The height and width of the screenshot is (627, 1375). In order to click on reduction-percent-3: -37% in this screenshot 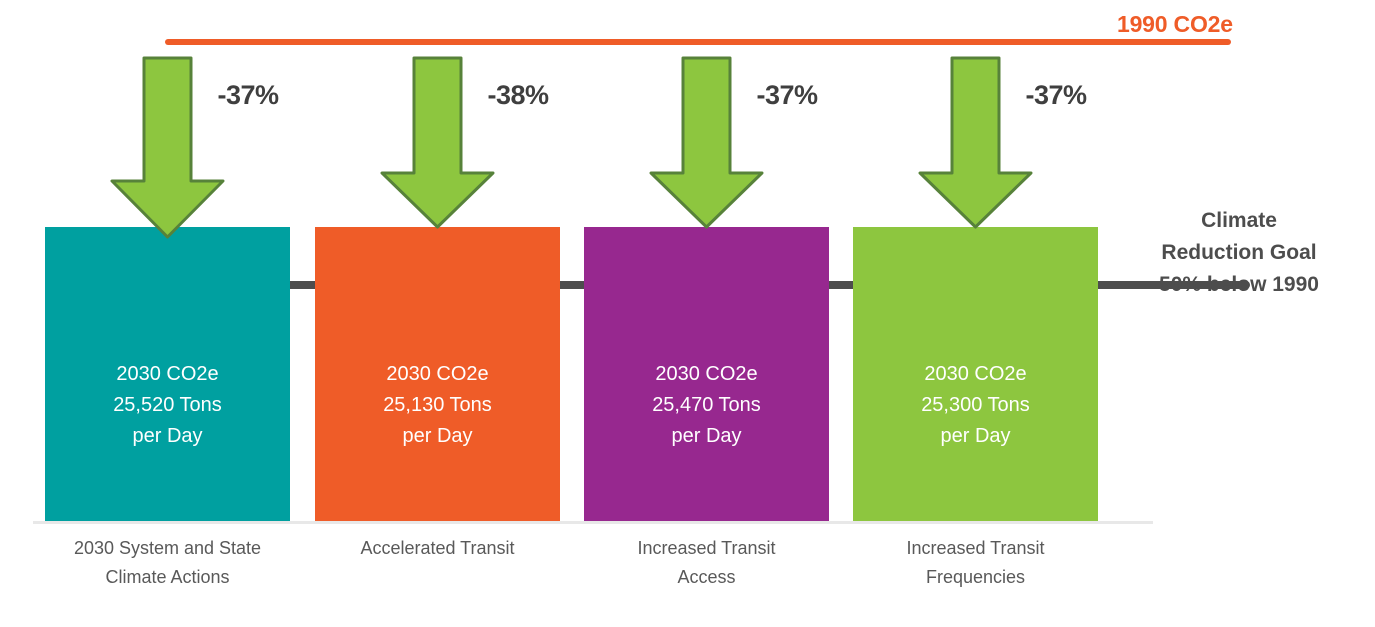, I will do `click(787, 95)`.